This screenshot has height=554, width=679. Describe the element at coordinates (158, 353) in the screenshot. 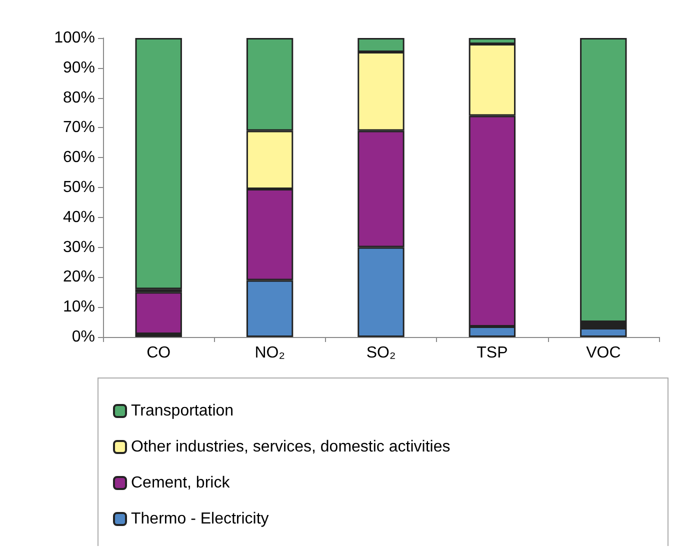

I see `x-tick-label: CO` at that location.